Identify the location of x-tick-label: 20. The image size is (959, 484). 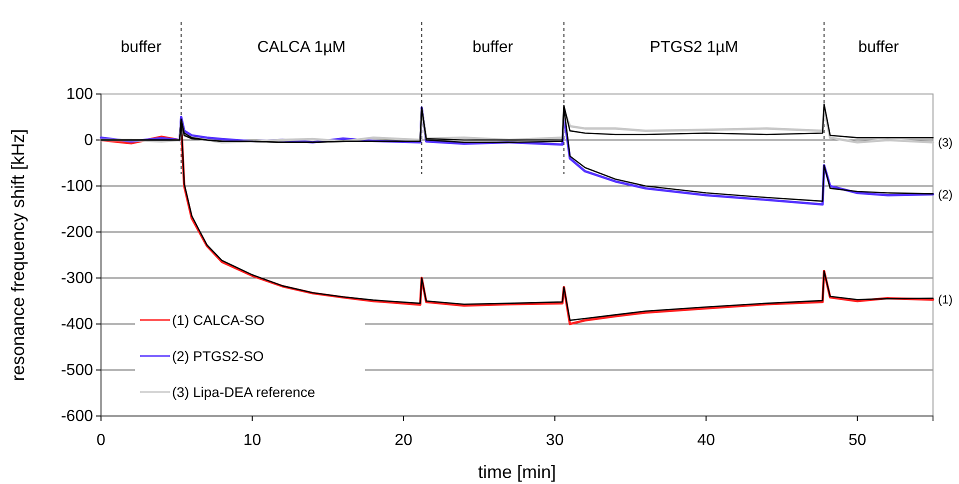
(403, 440).